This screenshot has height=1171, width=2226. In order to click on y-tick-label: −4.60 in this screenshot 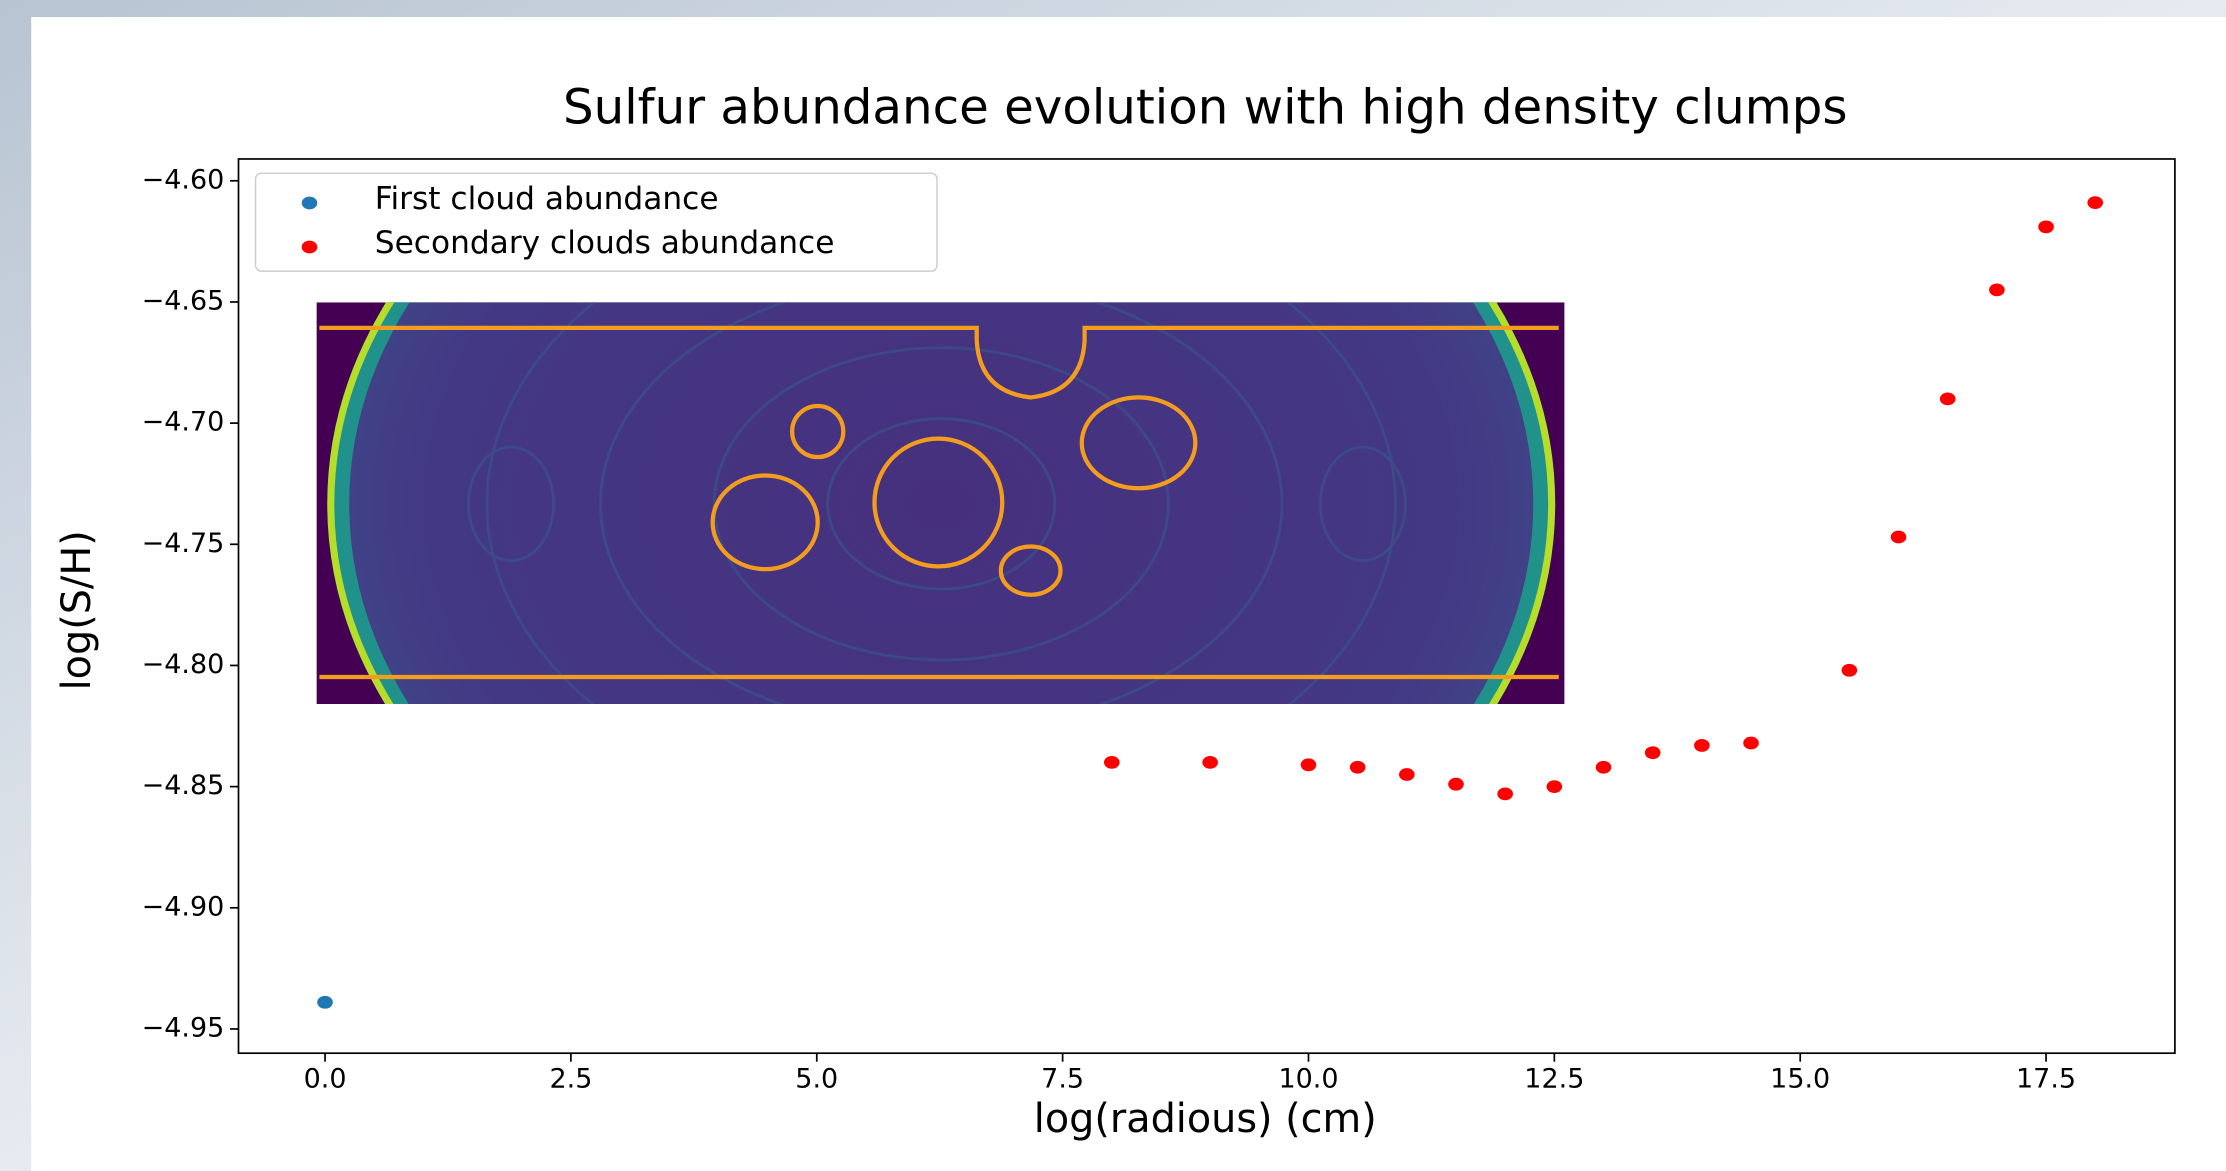, I will do `click(183, 179)`.